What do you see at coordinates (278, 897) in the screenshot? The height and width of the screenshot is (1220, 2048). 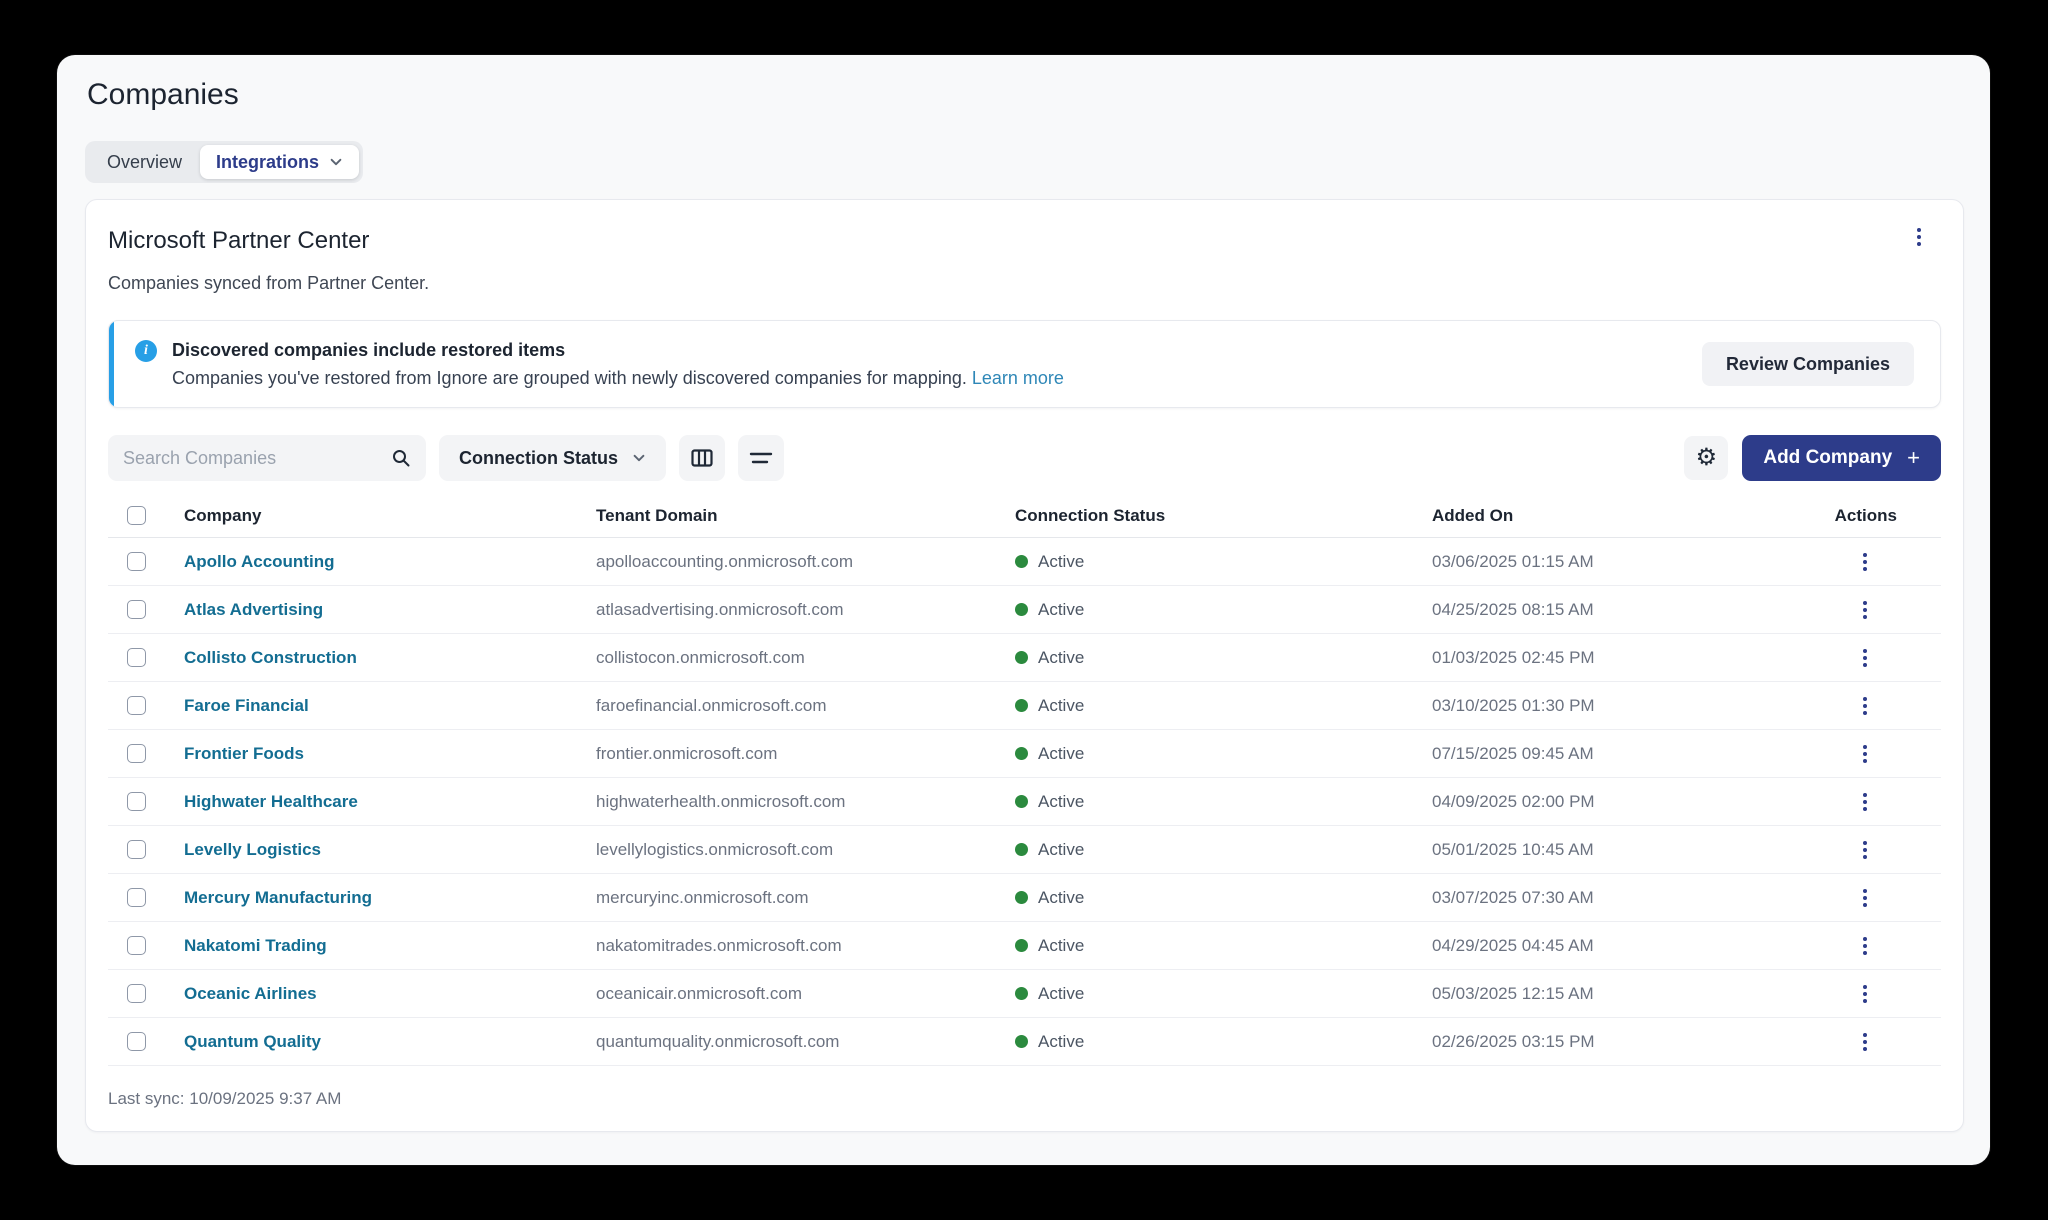 I see `company-link: Mercury Manufacturing` at bounding box center [278, 897].